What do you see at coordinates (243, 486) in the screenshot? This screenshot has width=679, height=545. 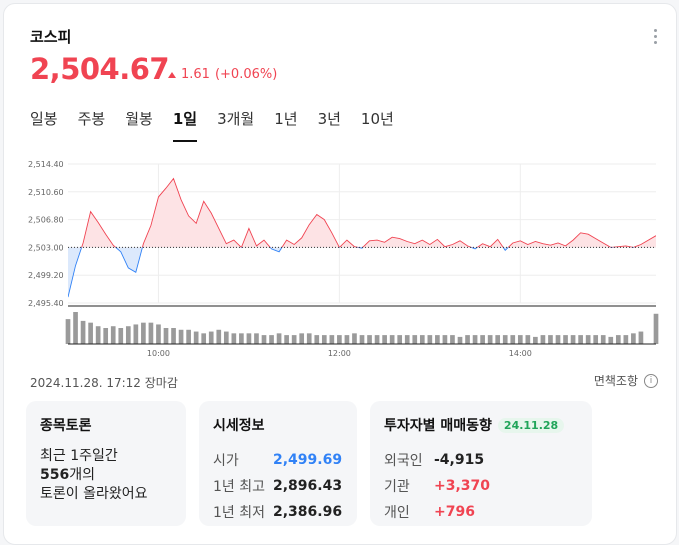 I see `row-label: 1년 최고` at bounding box center [243, 486].